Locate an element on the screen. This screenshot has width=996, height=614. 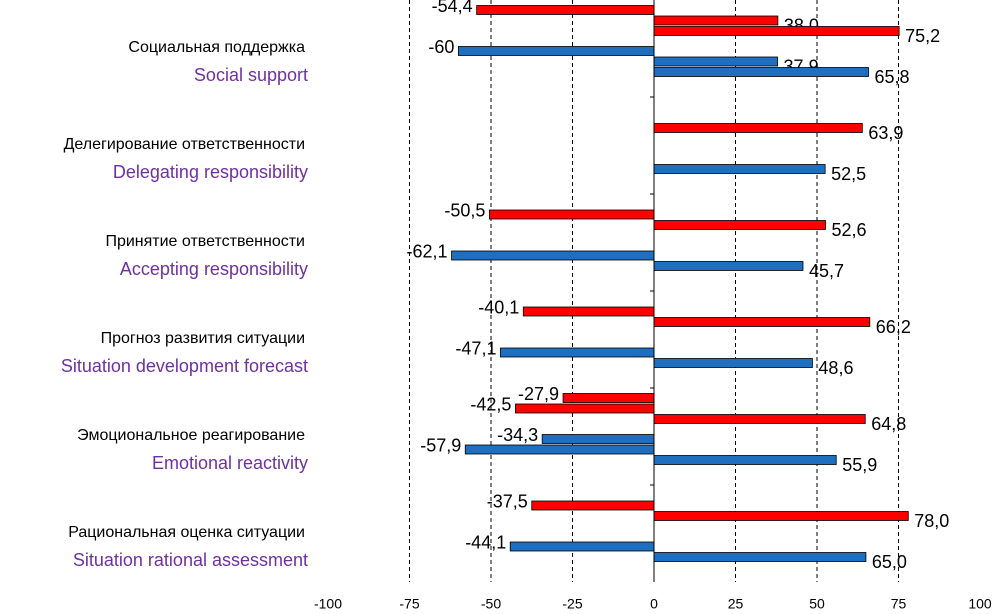
category-label: Рациональная оценка ситуации is located at coordinates (186, 532).